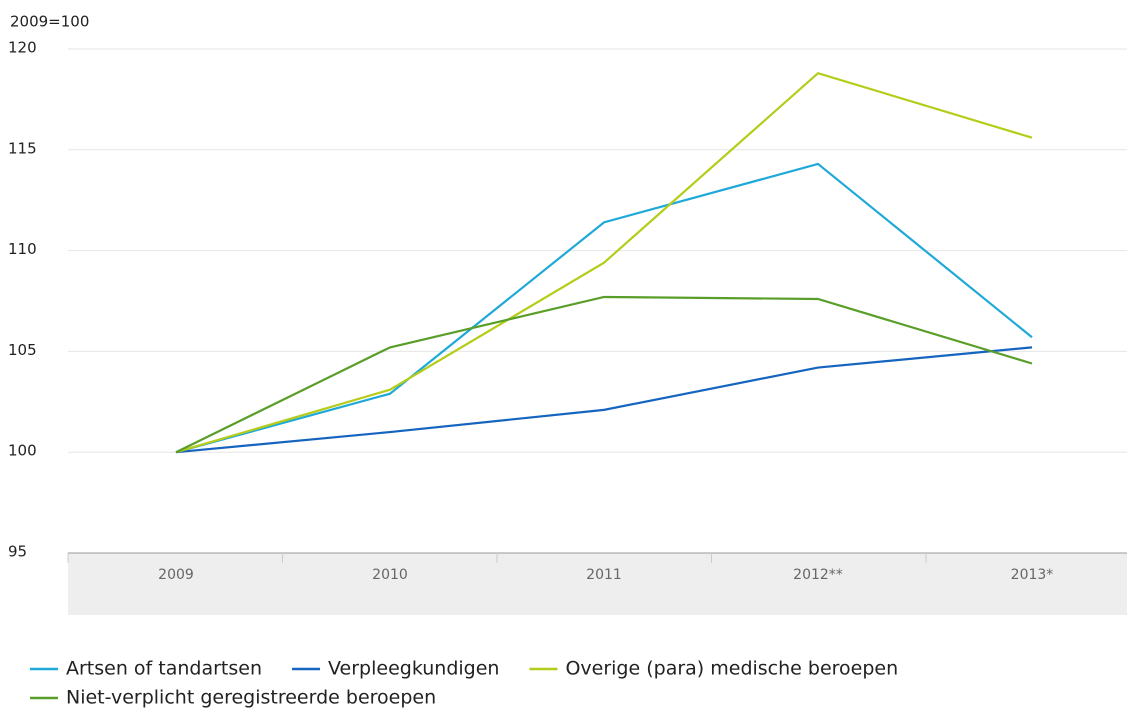 The width and height of the screenshot is (1127, 709). Describe the element at coordinates (22, 350) in the screenshot. I see `y-tick-label: 105` at that location.